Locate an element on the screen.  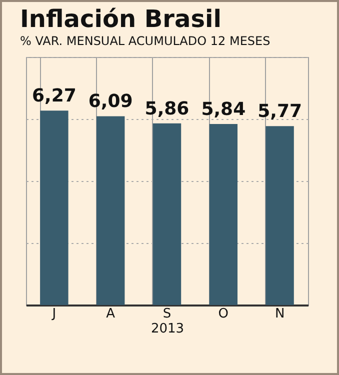
data-label: 5,84 is located at coordinates (223, 109).